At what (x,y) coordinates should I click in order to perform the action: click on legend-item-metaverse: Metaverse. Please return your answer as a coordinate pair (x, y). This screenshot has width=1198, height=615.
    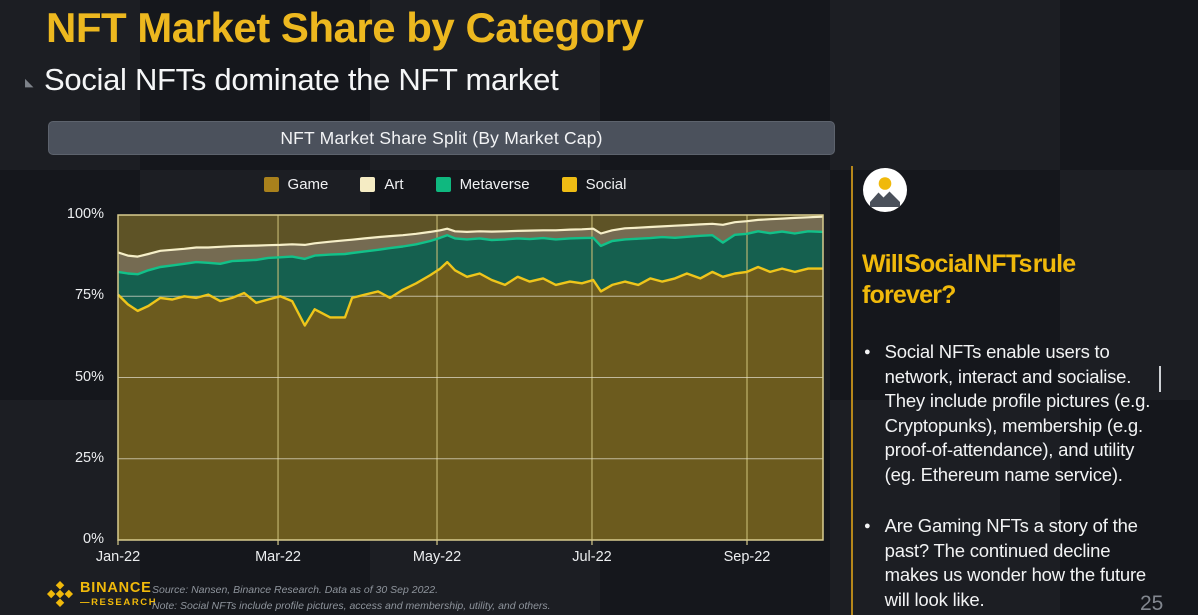
    Looking at the image, I should click on (482, 184).